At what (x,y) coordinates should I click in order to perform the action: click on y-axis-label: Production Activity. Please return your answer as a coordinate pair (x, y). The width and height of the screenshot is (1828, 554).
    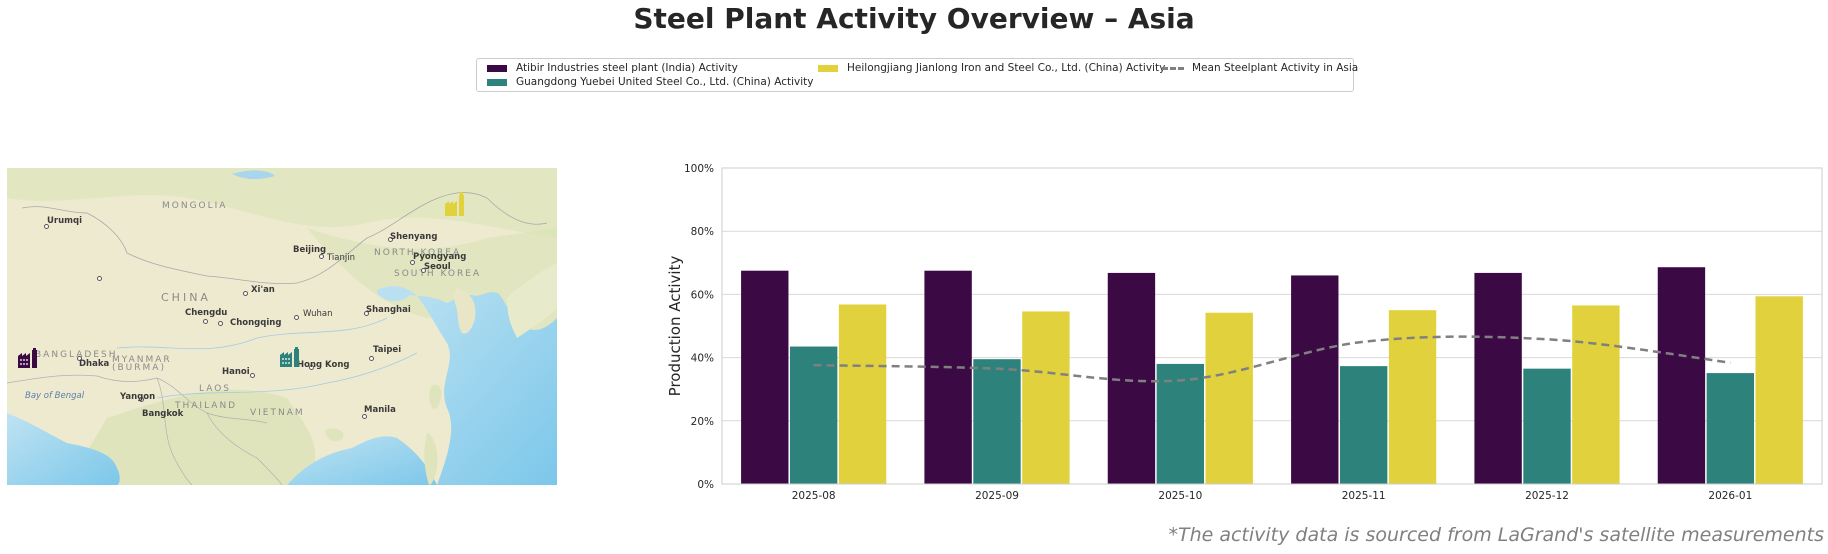
    Looking at the image, I should click on (675, 326).